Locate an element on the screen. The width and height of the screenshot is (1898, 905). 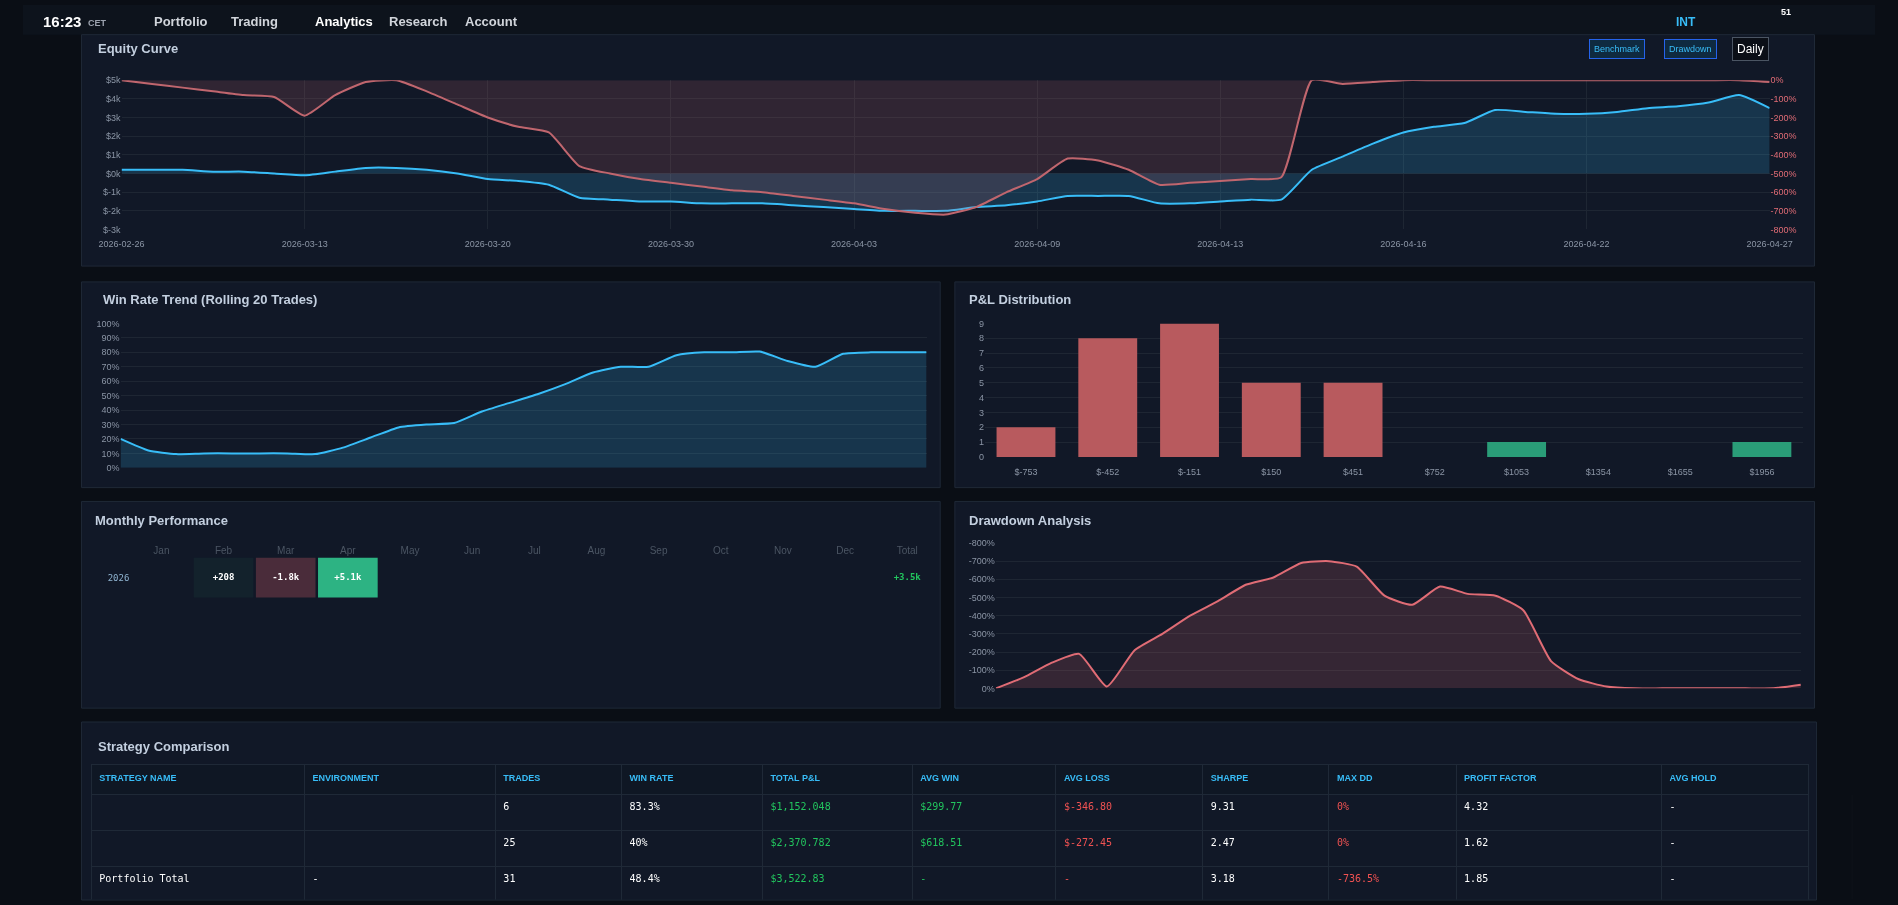
y-tick-label: 80% is located at coordinates (110, 352).